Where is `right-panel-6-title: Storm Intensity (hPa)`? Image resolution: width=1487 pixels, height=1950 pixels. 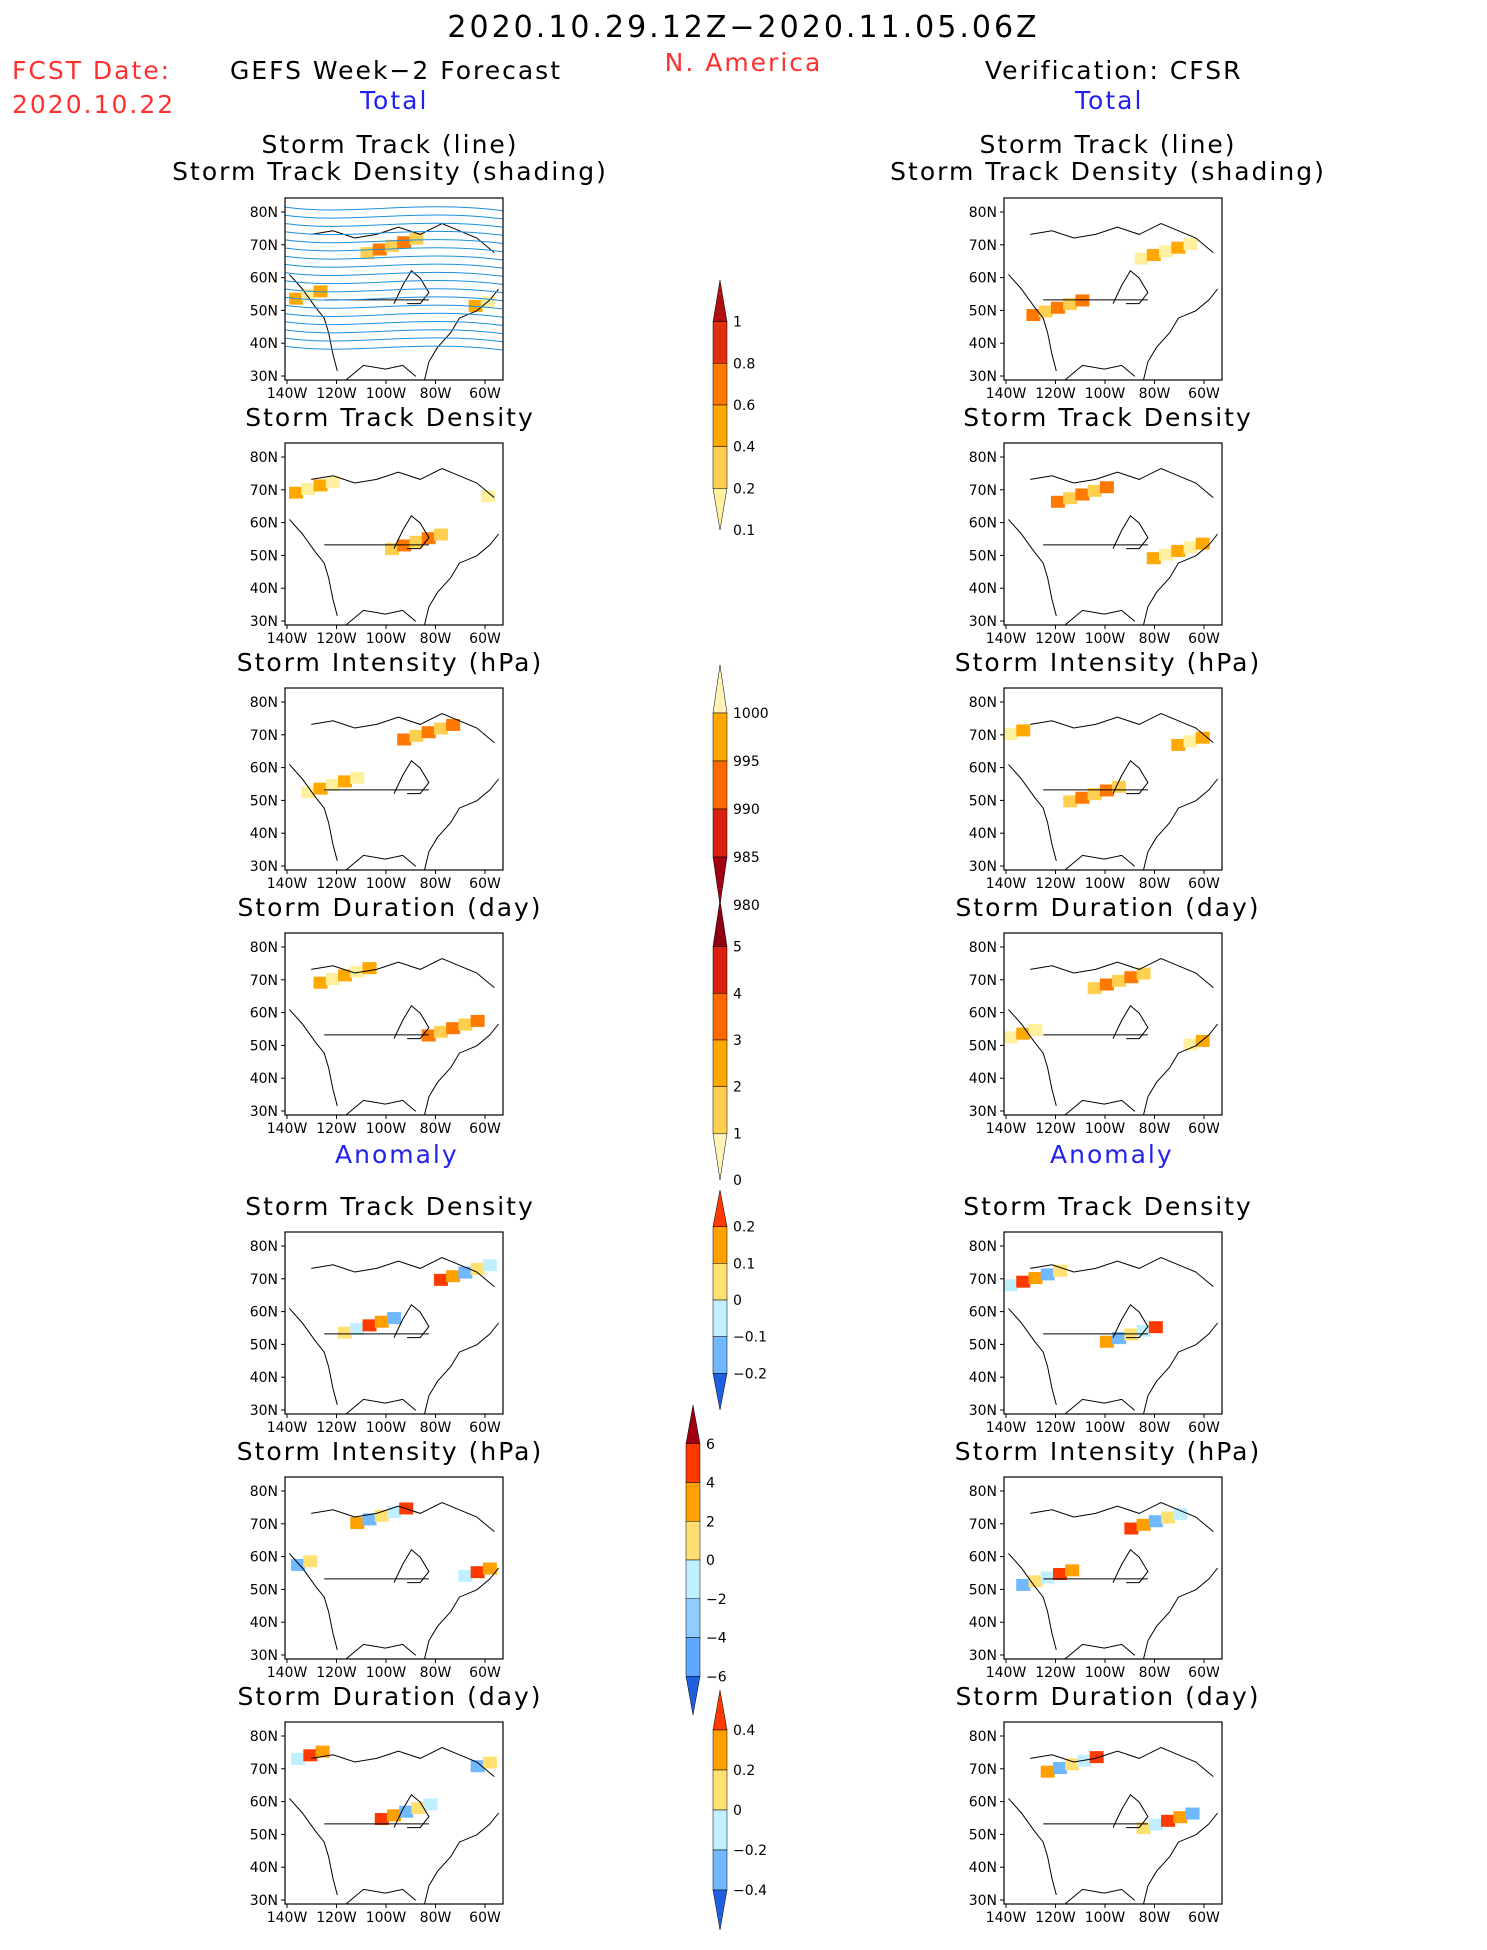 right-panel-6-title: Storm Intensity (hPa) is located at coordinates (1108, 1451).